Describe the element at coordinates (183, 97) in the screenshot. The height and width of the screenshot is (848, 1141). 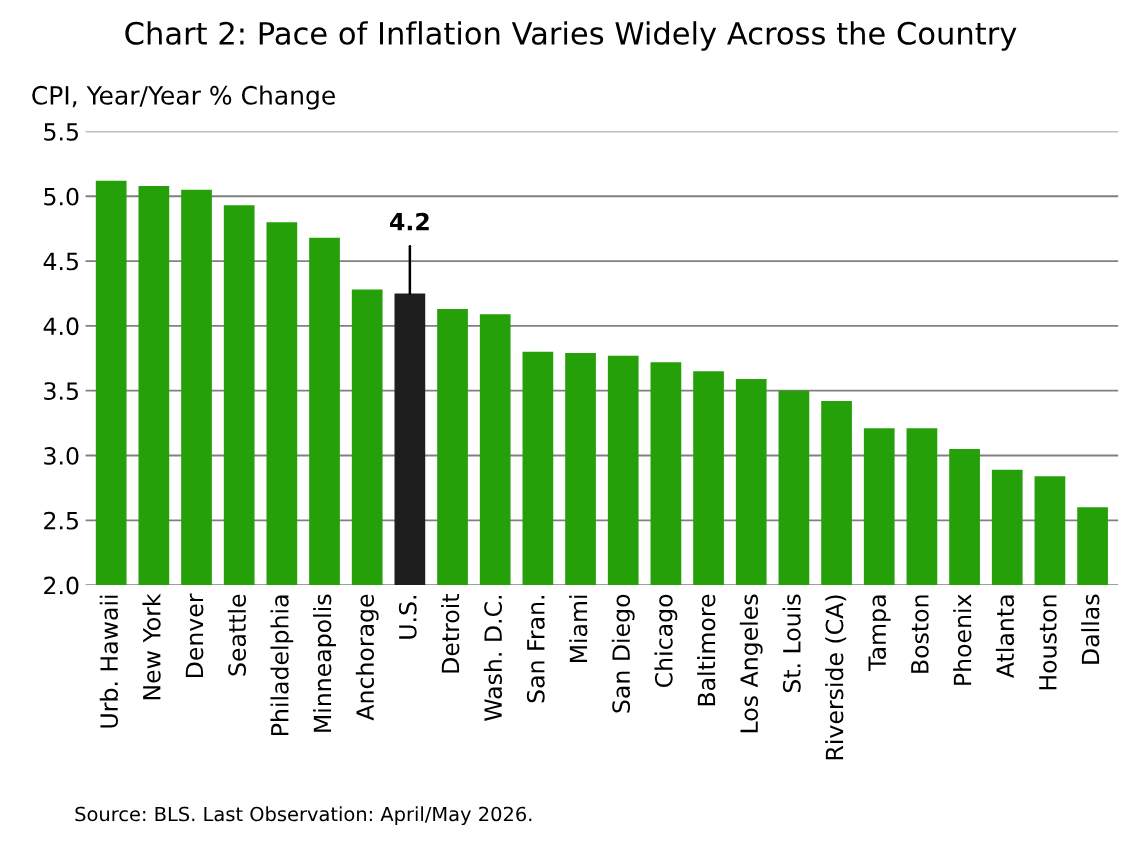
I see `y-axis-title: CPI, Year/Year % Change` at that location.